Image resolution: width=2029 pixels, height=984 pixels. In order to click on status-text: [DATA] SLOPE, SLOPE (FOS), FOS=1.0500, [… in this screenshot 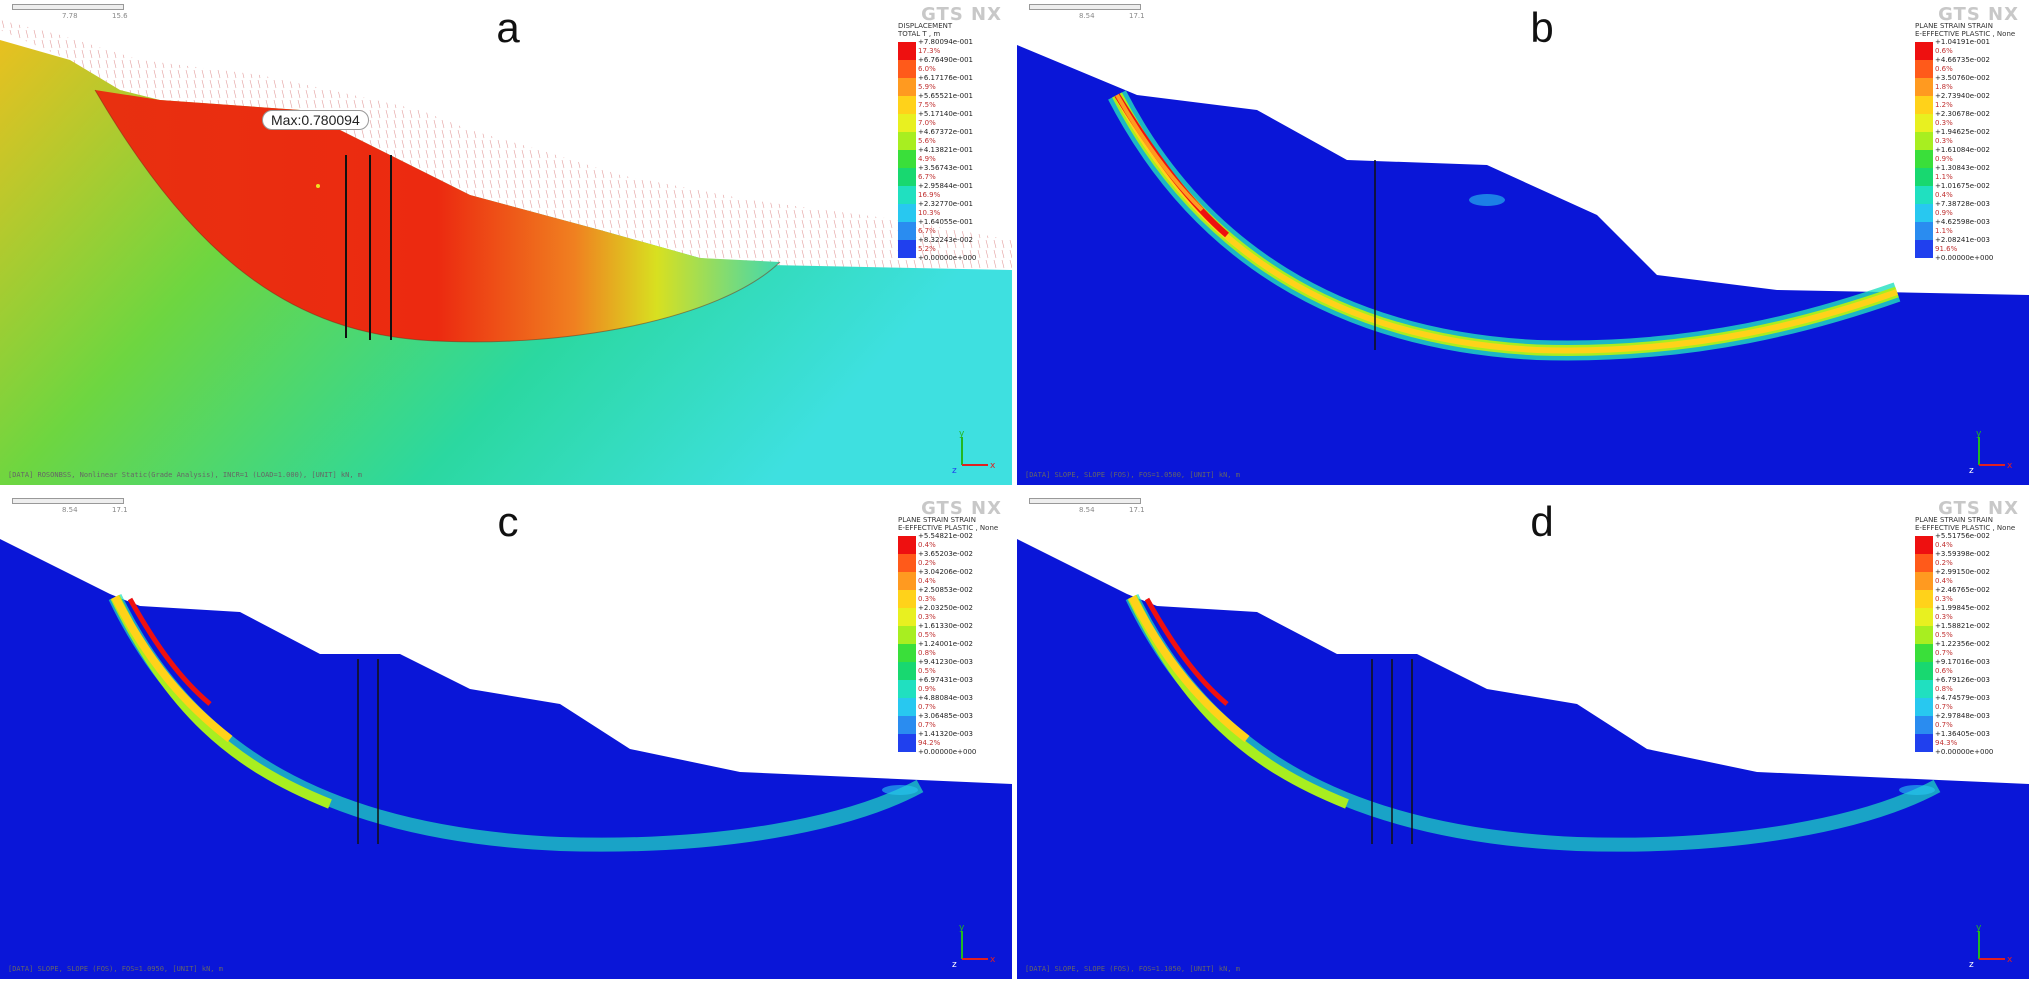, I will do `click(1132, 475)`.